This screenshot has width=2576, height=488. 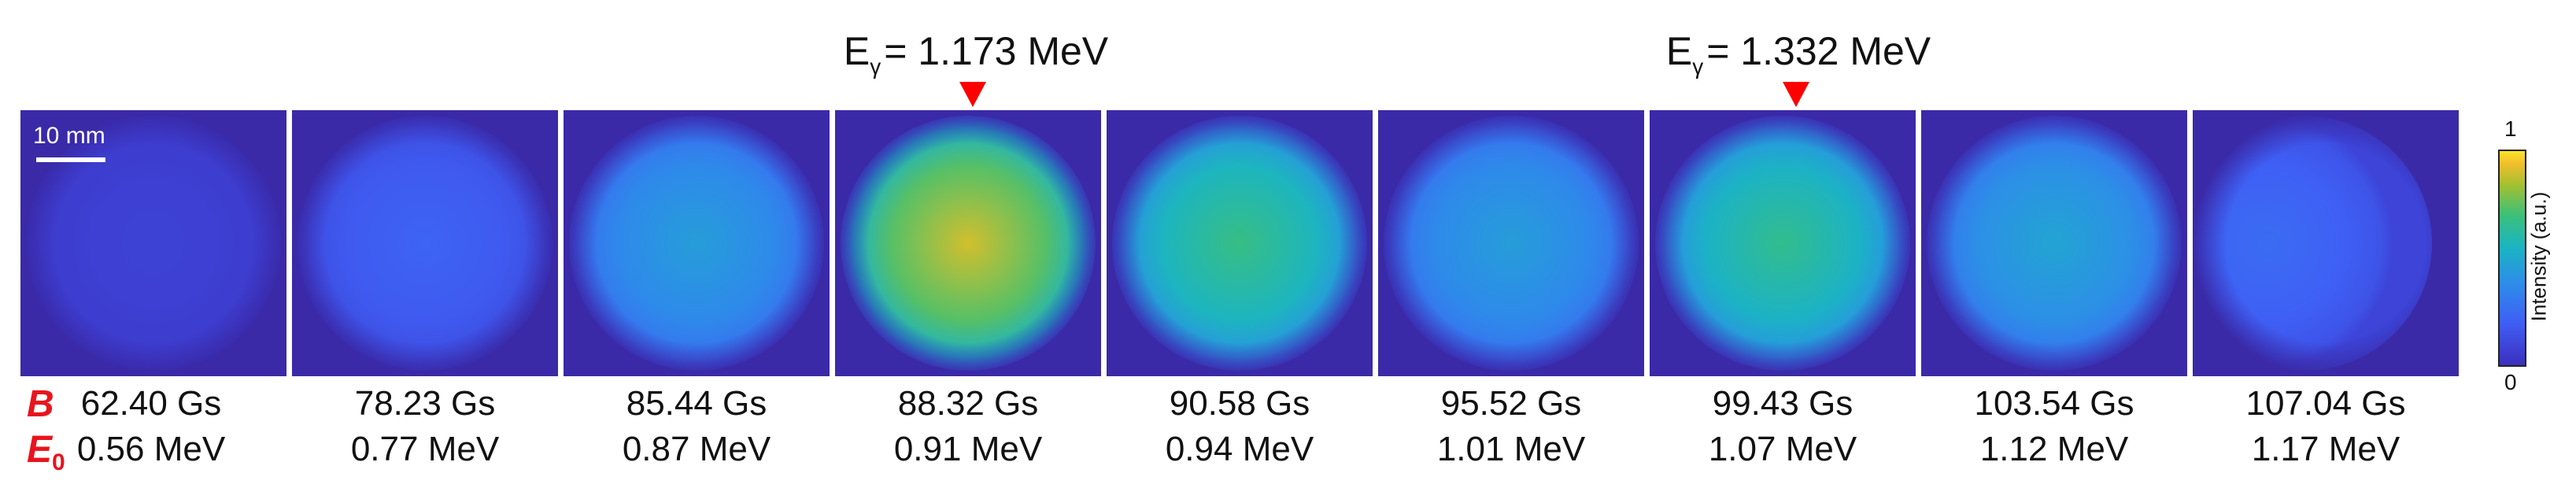 I want to click on row-label-e: E, so click(x=40, y=450).